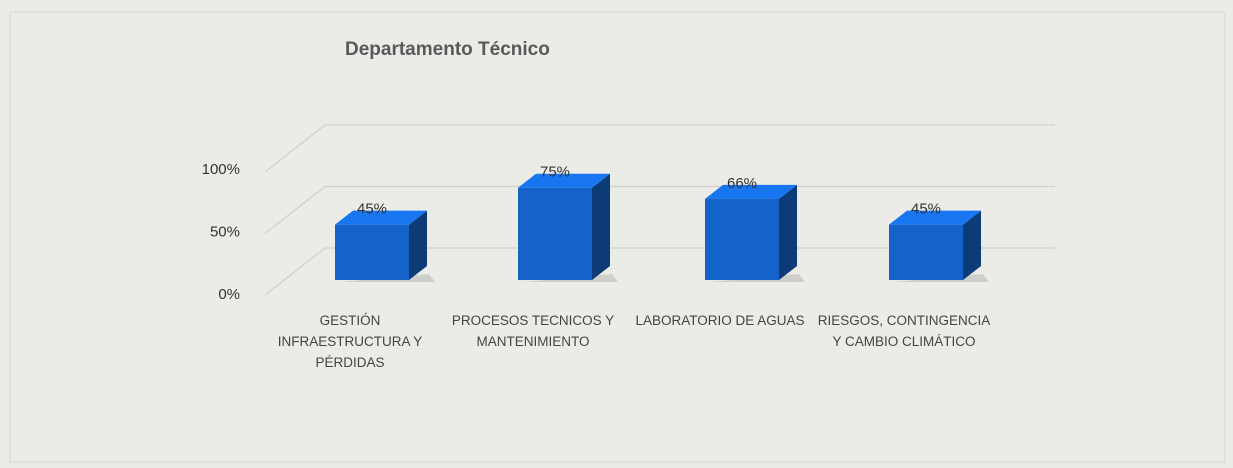 The width and height of the screenshot is (1233, 468). I want to click on x-tick-label: LABORATORIO DE AGUAS, so click(720, 320).